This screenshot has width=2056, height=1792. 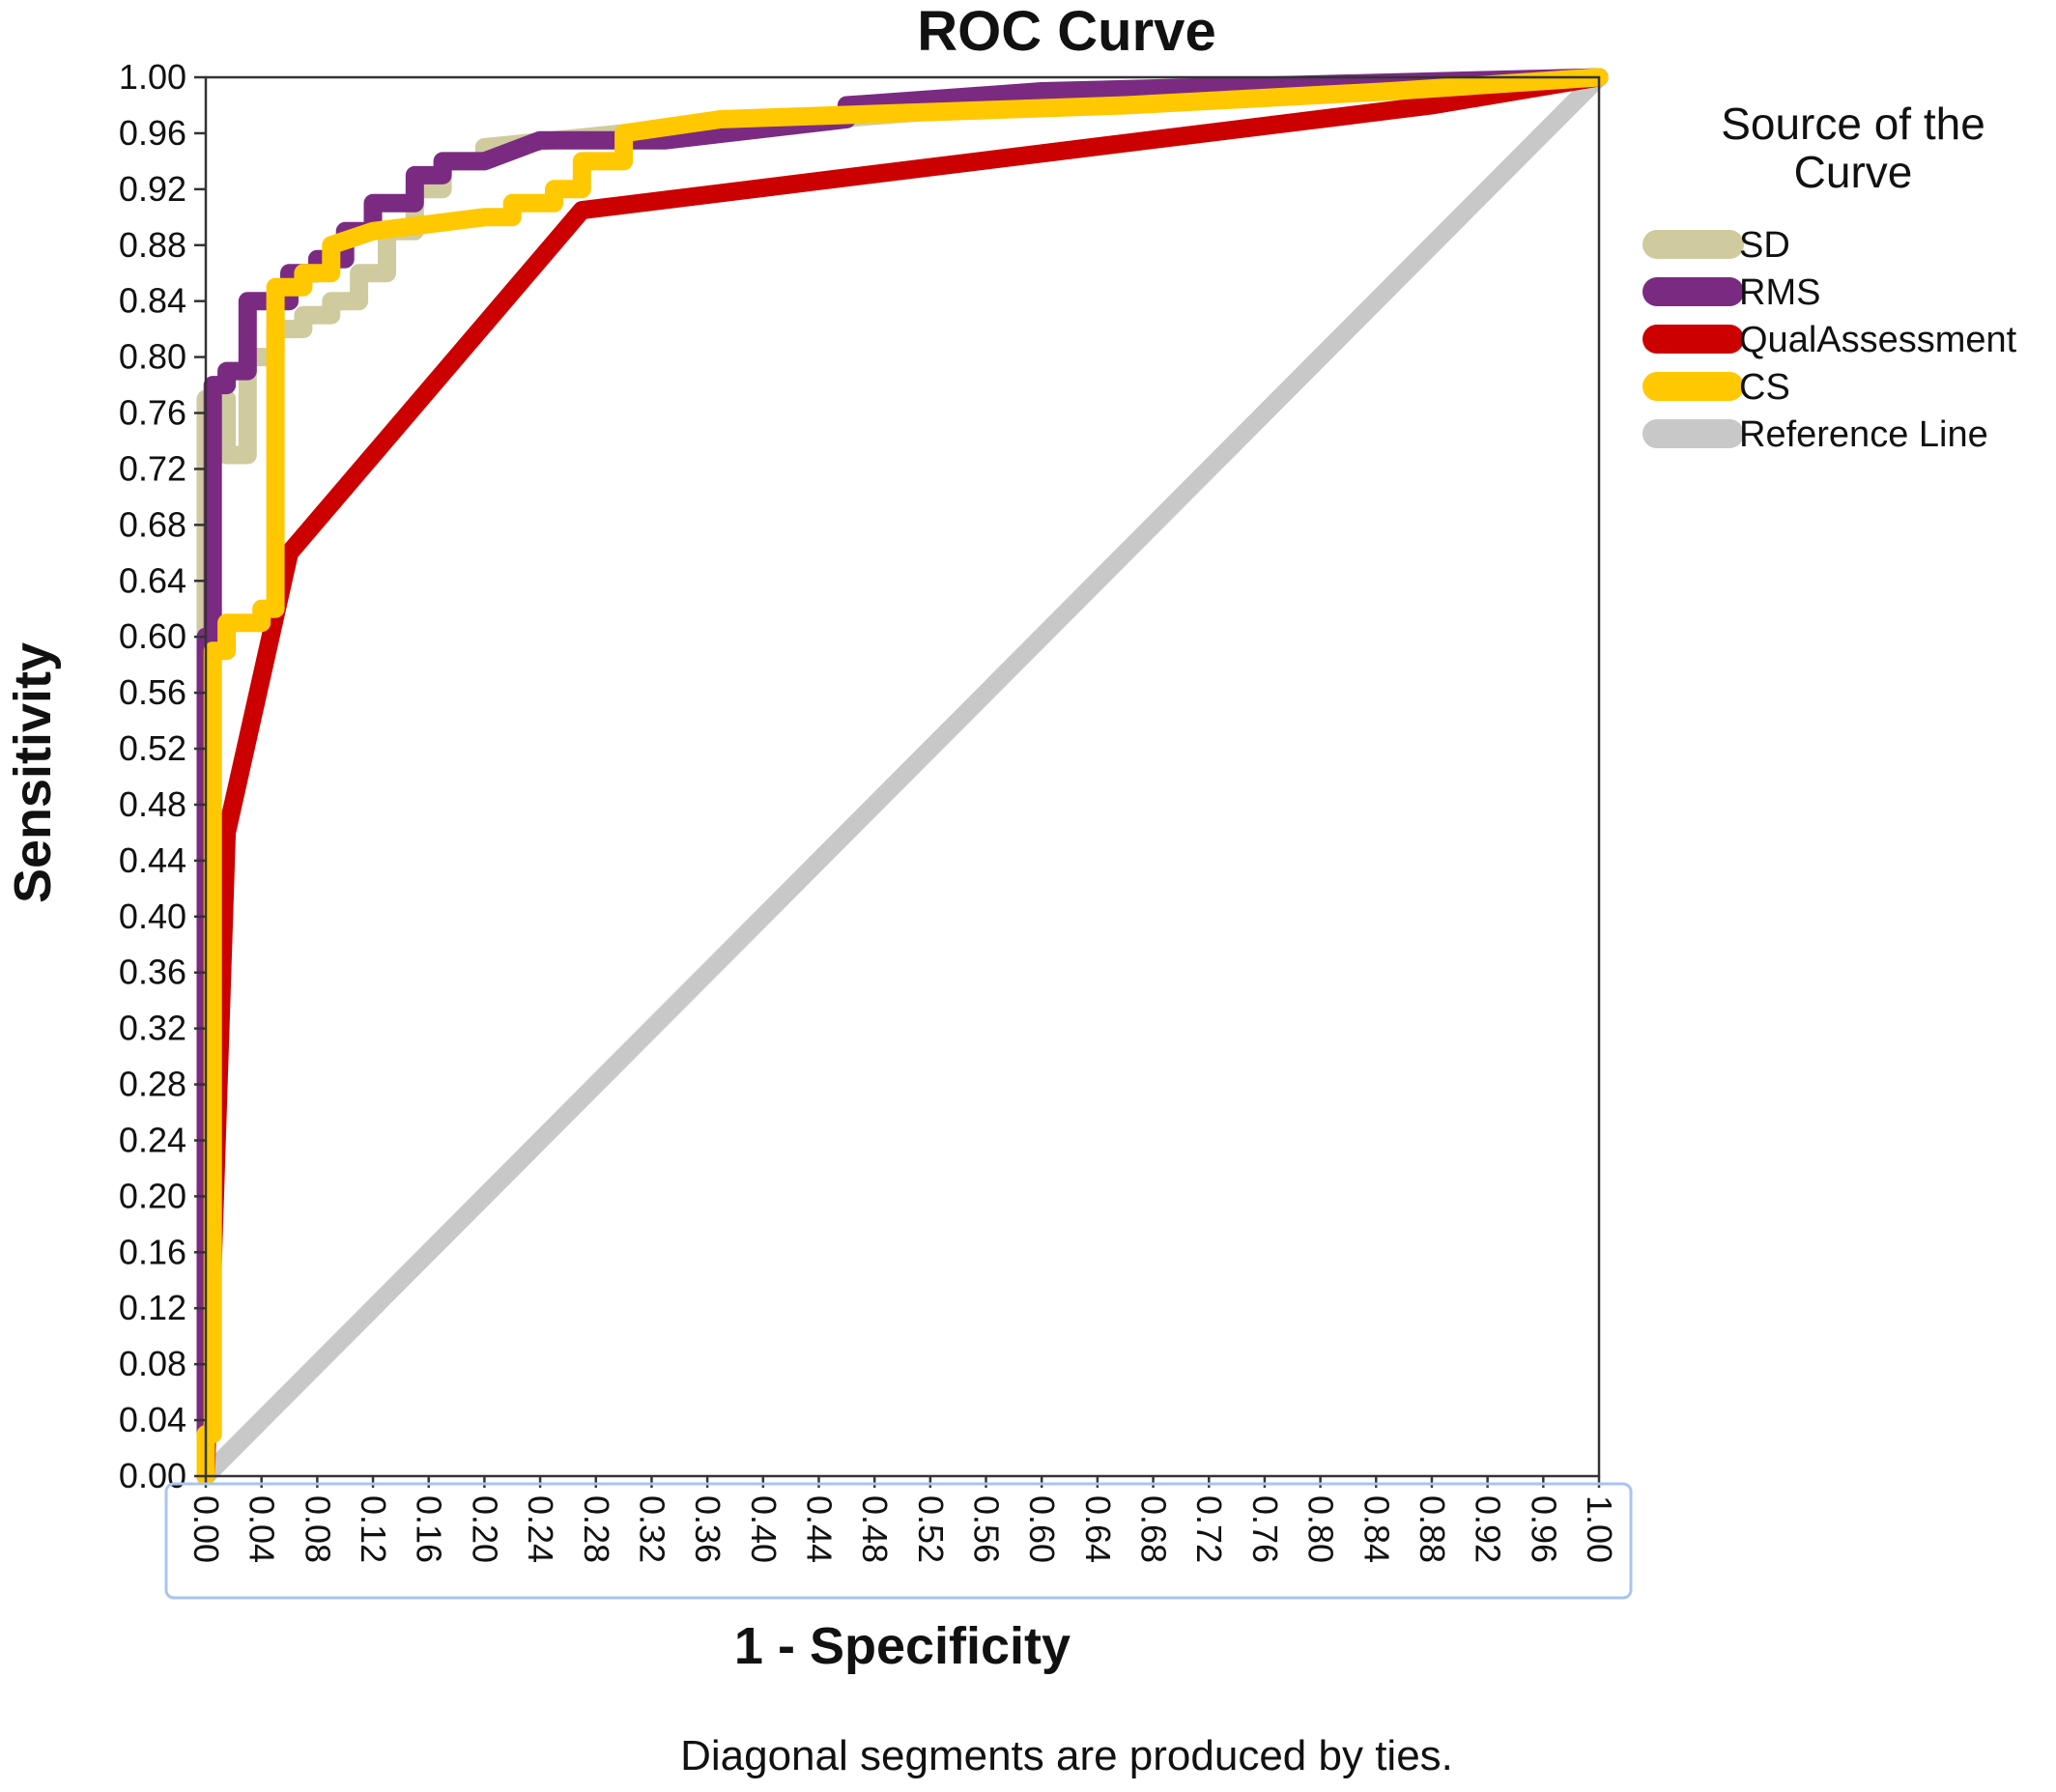 I want to click on y-tick-label: 0.84, so click(x=153, y=301).